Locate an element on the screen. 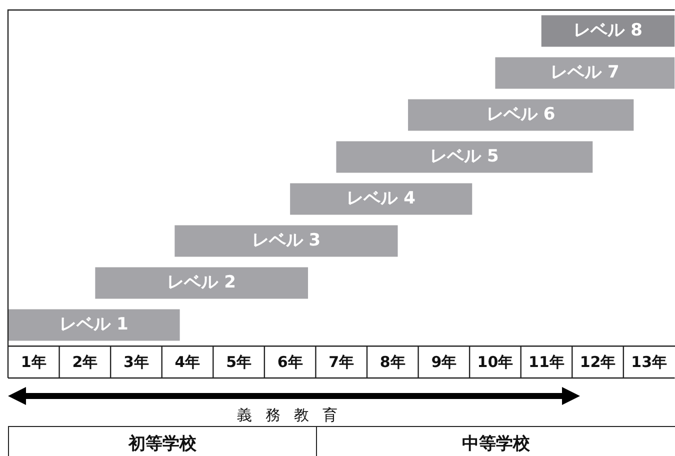 Image resolution: width=675 pixels, height=456 pixels. y-tick-label: レベル 6 is located at coordinates (521, 114).